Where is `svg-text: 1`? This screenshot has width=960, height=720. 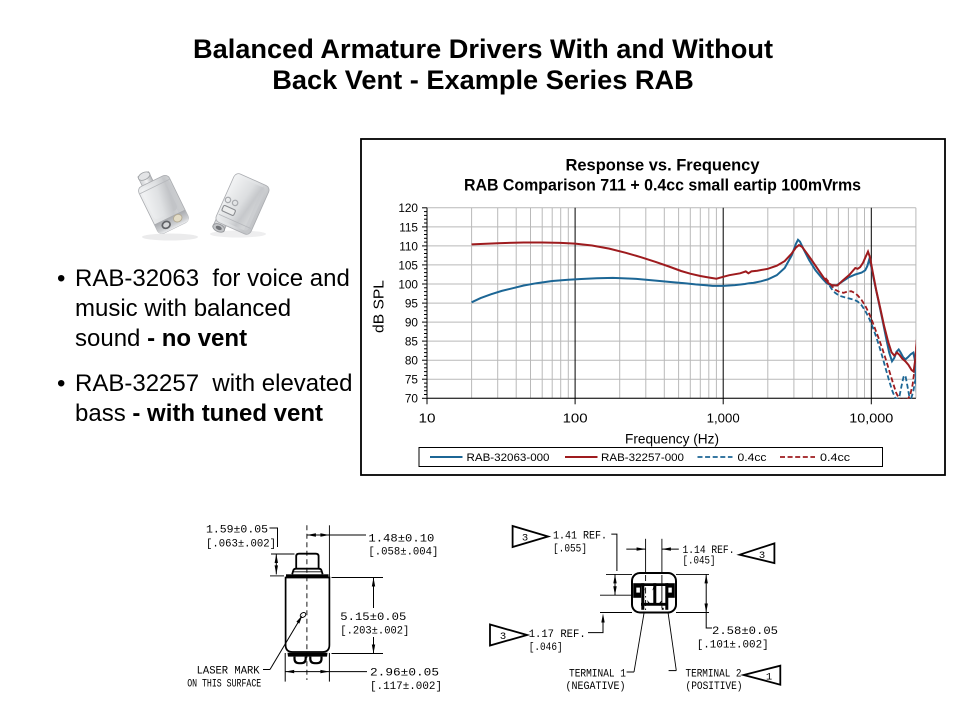 svg-text: 1 is located at coordinates (769, 678).